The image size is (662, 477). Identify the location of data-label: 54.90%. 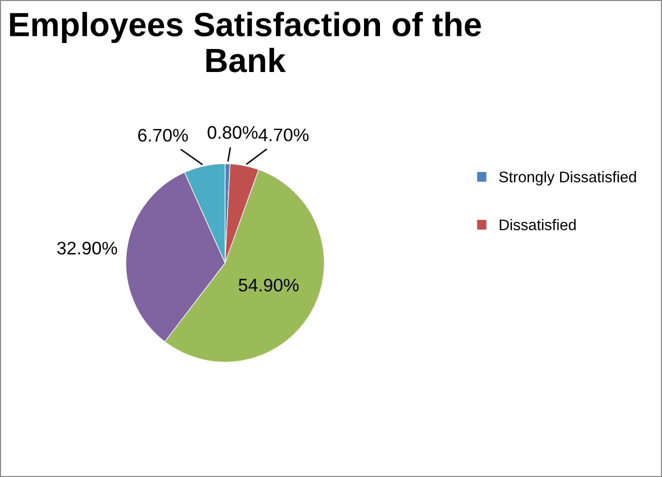
(268, 285).